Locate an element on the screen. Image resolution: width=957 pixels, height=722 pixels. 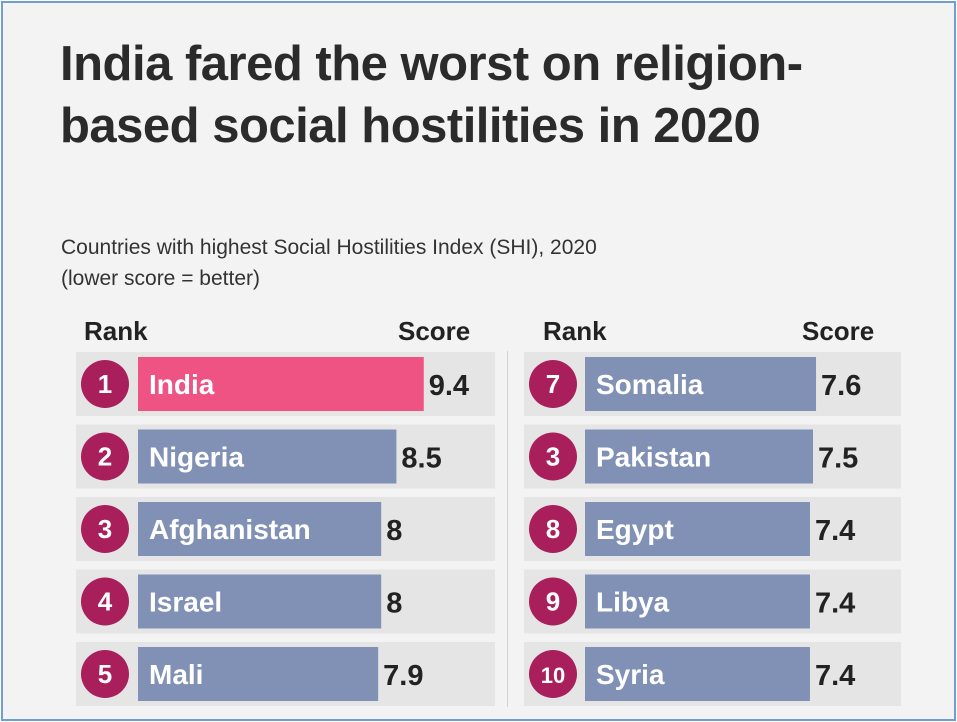
country-label: Libya is located at coordinates (633, 602).